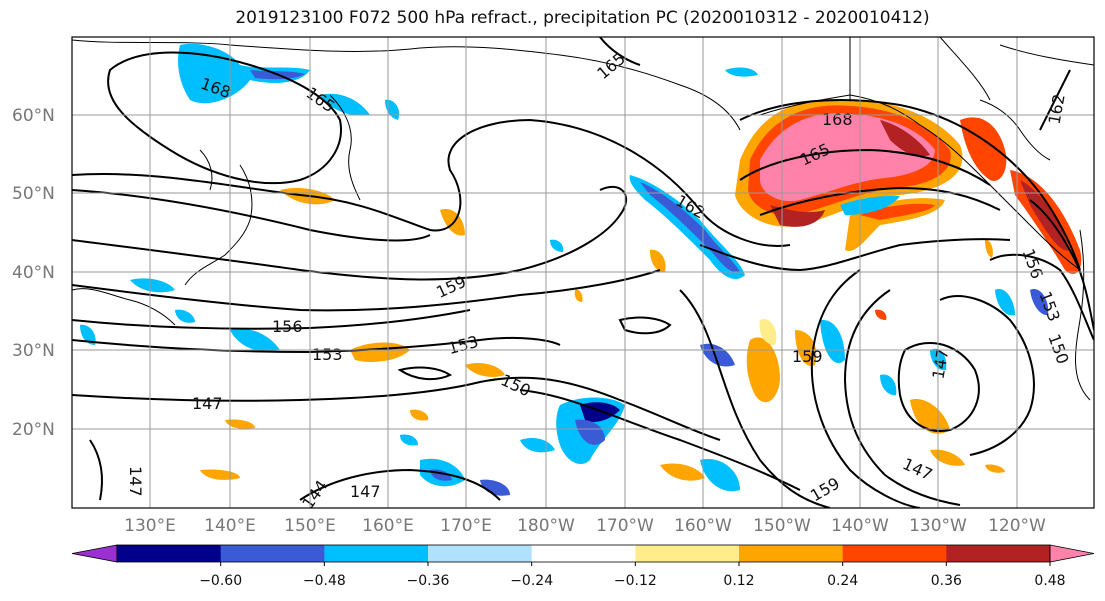  What do you see at coordinates (837, 119) in the screenshot?
I see `contour-label: 168` at bounding box center [837, 119].